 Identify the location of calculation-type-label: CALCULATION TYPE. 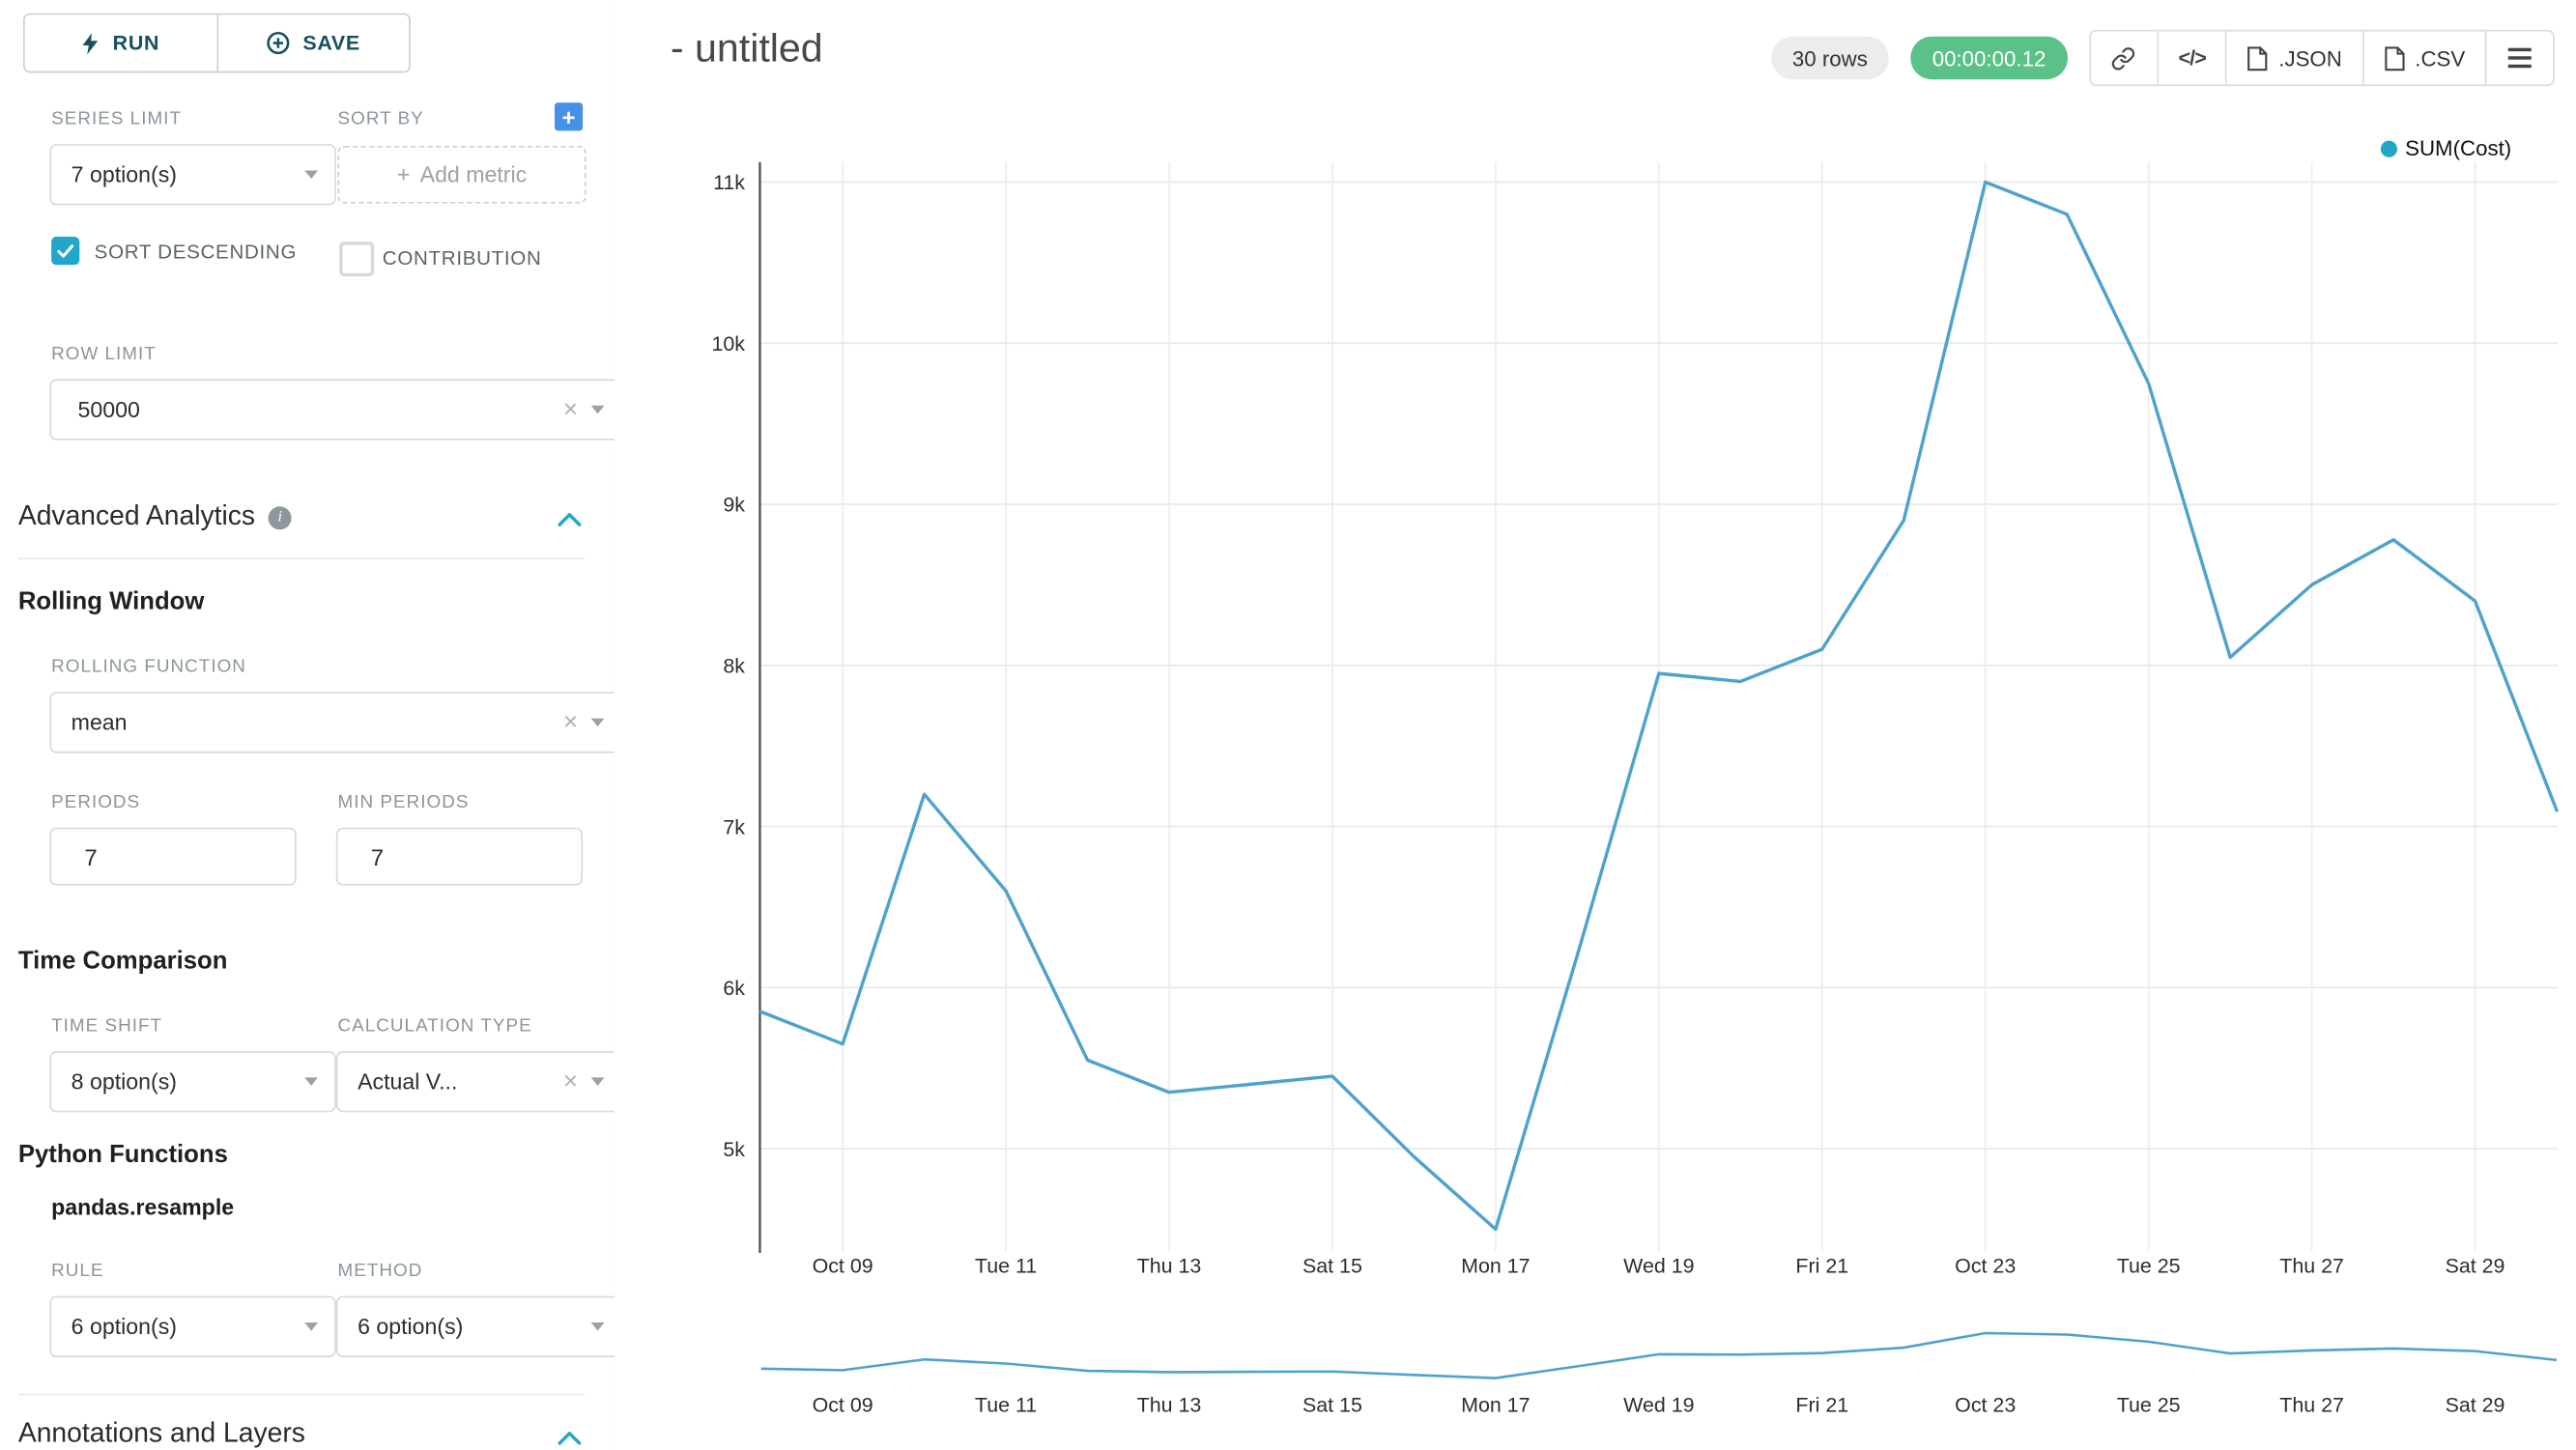
(435, 1027).